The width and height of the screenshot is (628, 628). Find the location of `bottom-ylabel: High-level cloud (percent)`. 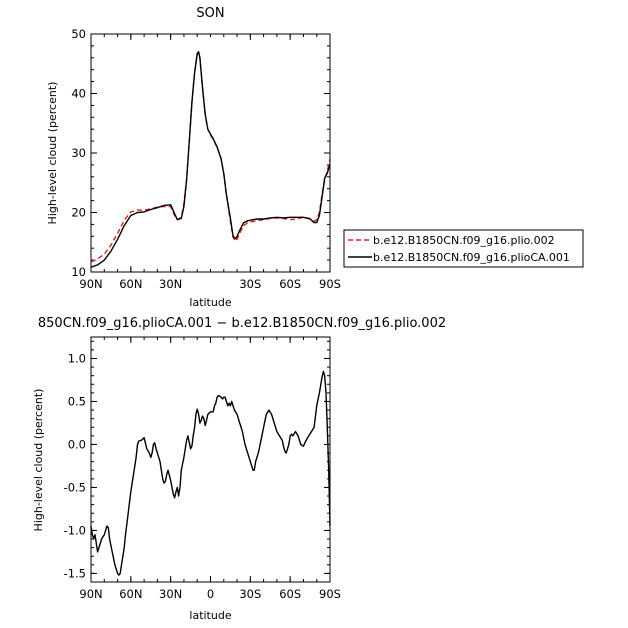

bottom-ylabel: High-level cloud (percent) is located at coordinates (38, 460).